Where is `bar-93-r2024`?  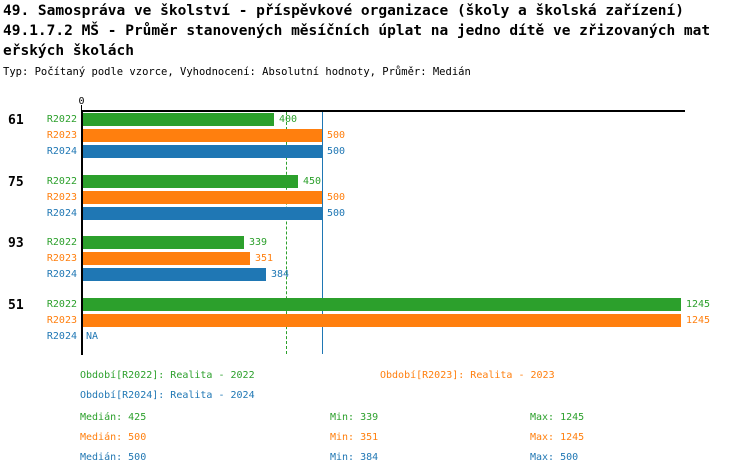
bar-93-r2024 is located at coordinates (174, 274).